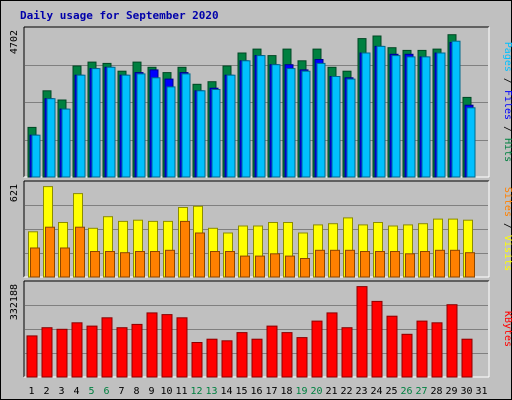 The height and width of the screenshot is (400, 512). What do you see at coordinates (121, 391) in the screenshot?
I see `x-tick-label: 7` at bounding box center [121, 391].